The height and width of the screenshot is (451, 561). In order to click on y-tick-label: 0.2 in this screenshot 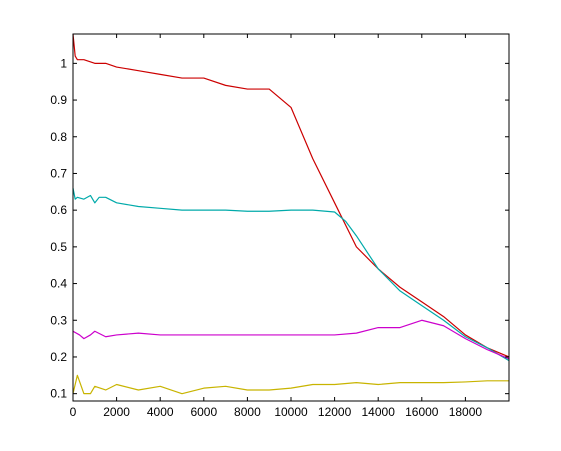, I will do `click(58, 357)`.